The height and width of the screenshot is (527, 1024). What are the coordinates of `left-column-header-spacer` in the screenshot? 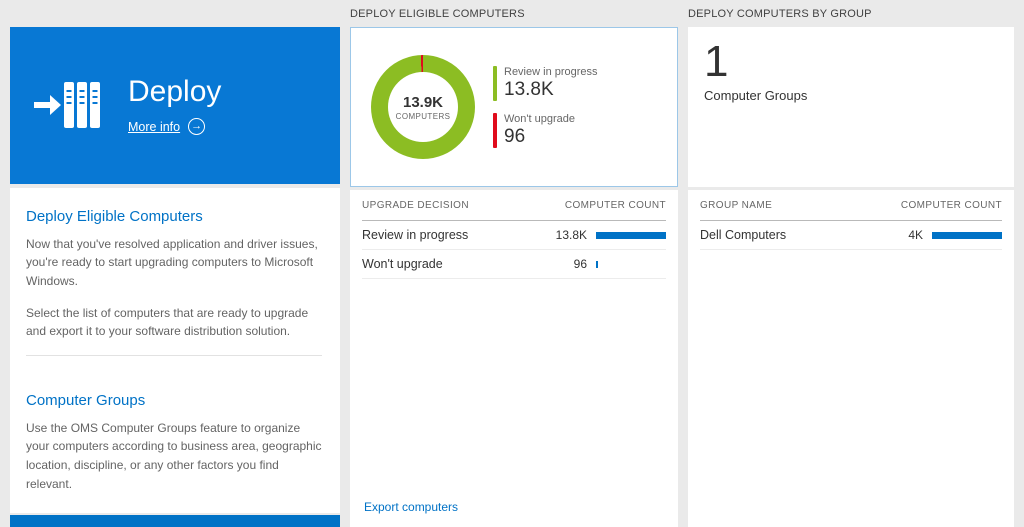 It's located at (175, 13).